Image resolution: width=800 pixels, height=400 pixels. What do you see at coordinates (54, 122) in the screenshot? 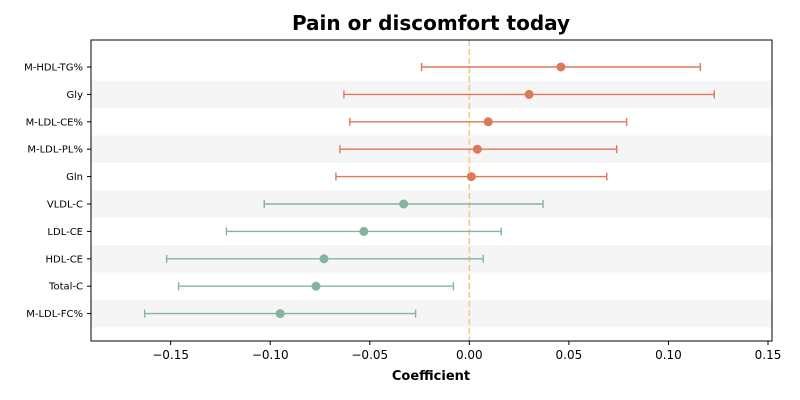
I see `y-tick-label: M-LDL-CE%` at bounding box center [54, 122].